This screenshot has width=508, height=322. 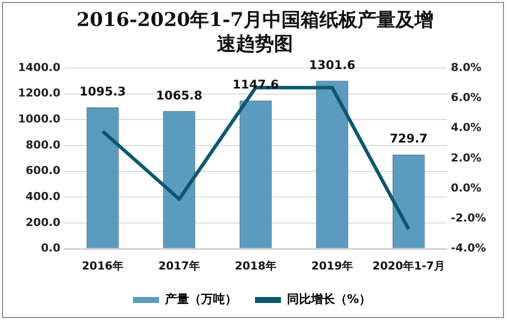 I want to click on y-tick-label: 600.0, so click(x=43, y=171).